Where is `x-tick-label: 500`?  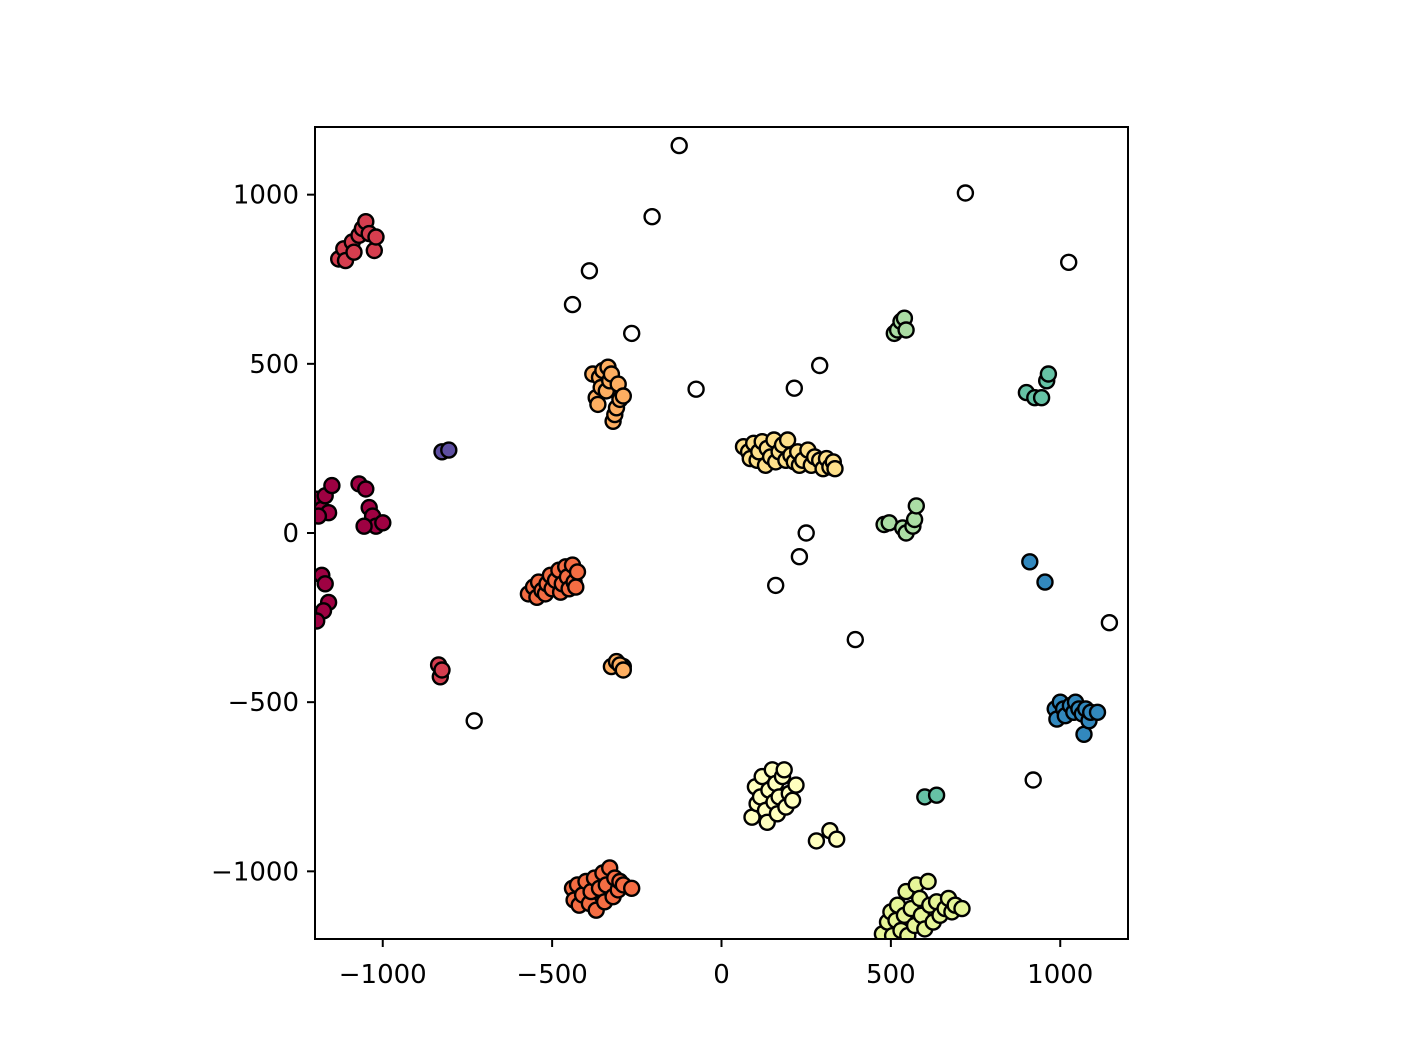
x-tick-label: 500 is located at coordinates (891, 975).